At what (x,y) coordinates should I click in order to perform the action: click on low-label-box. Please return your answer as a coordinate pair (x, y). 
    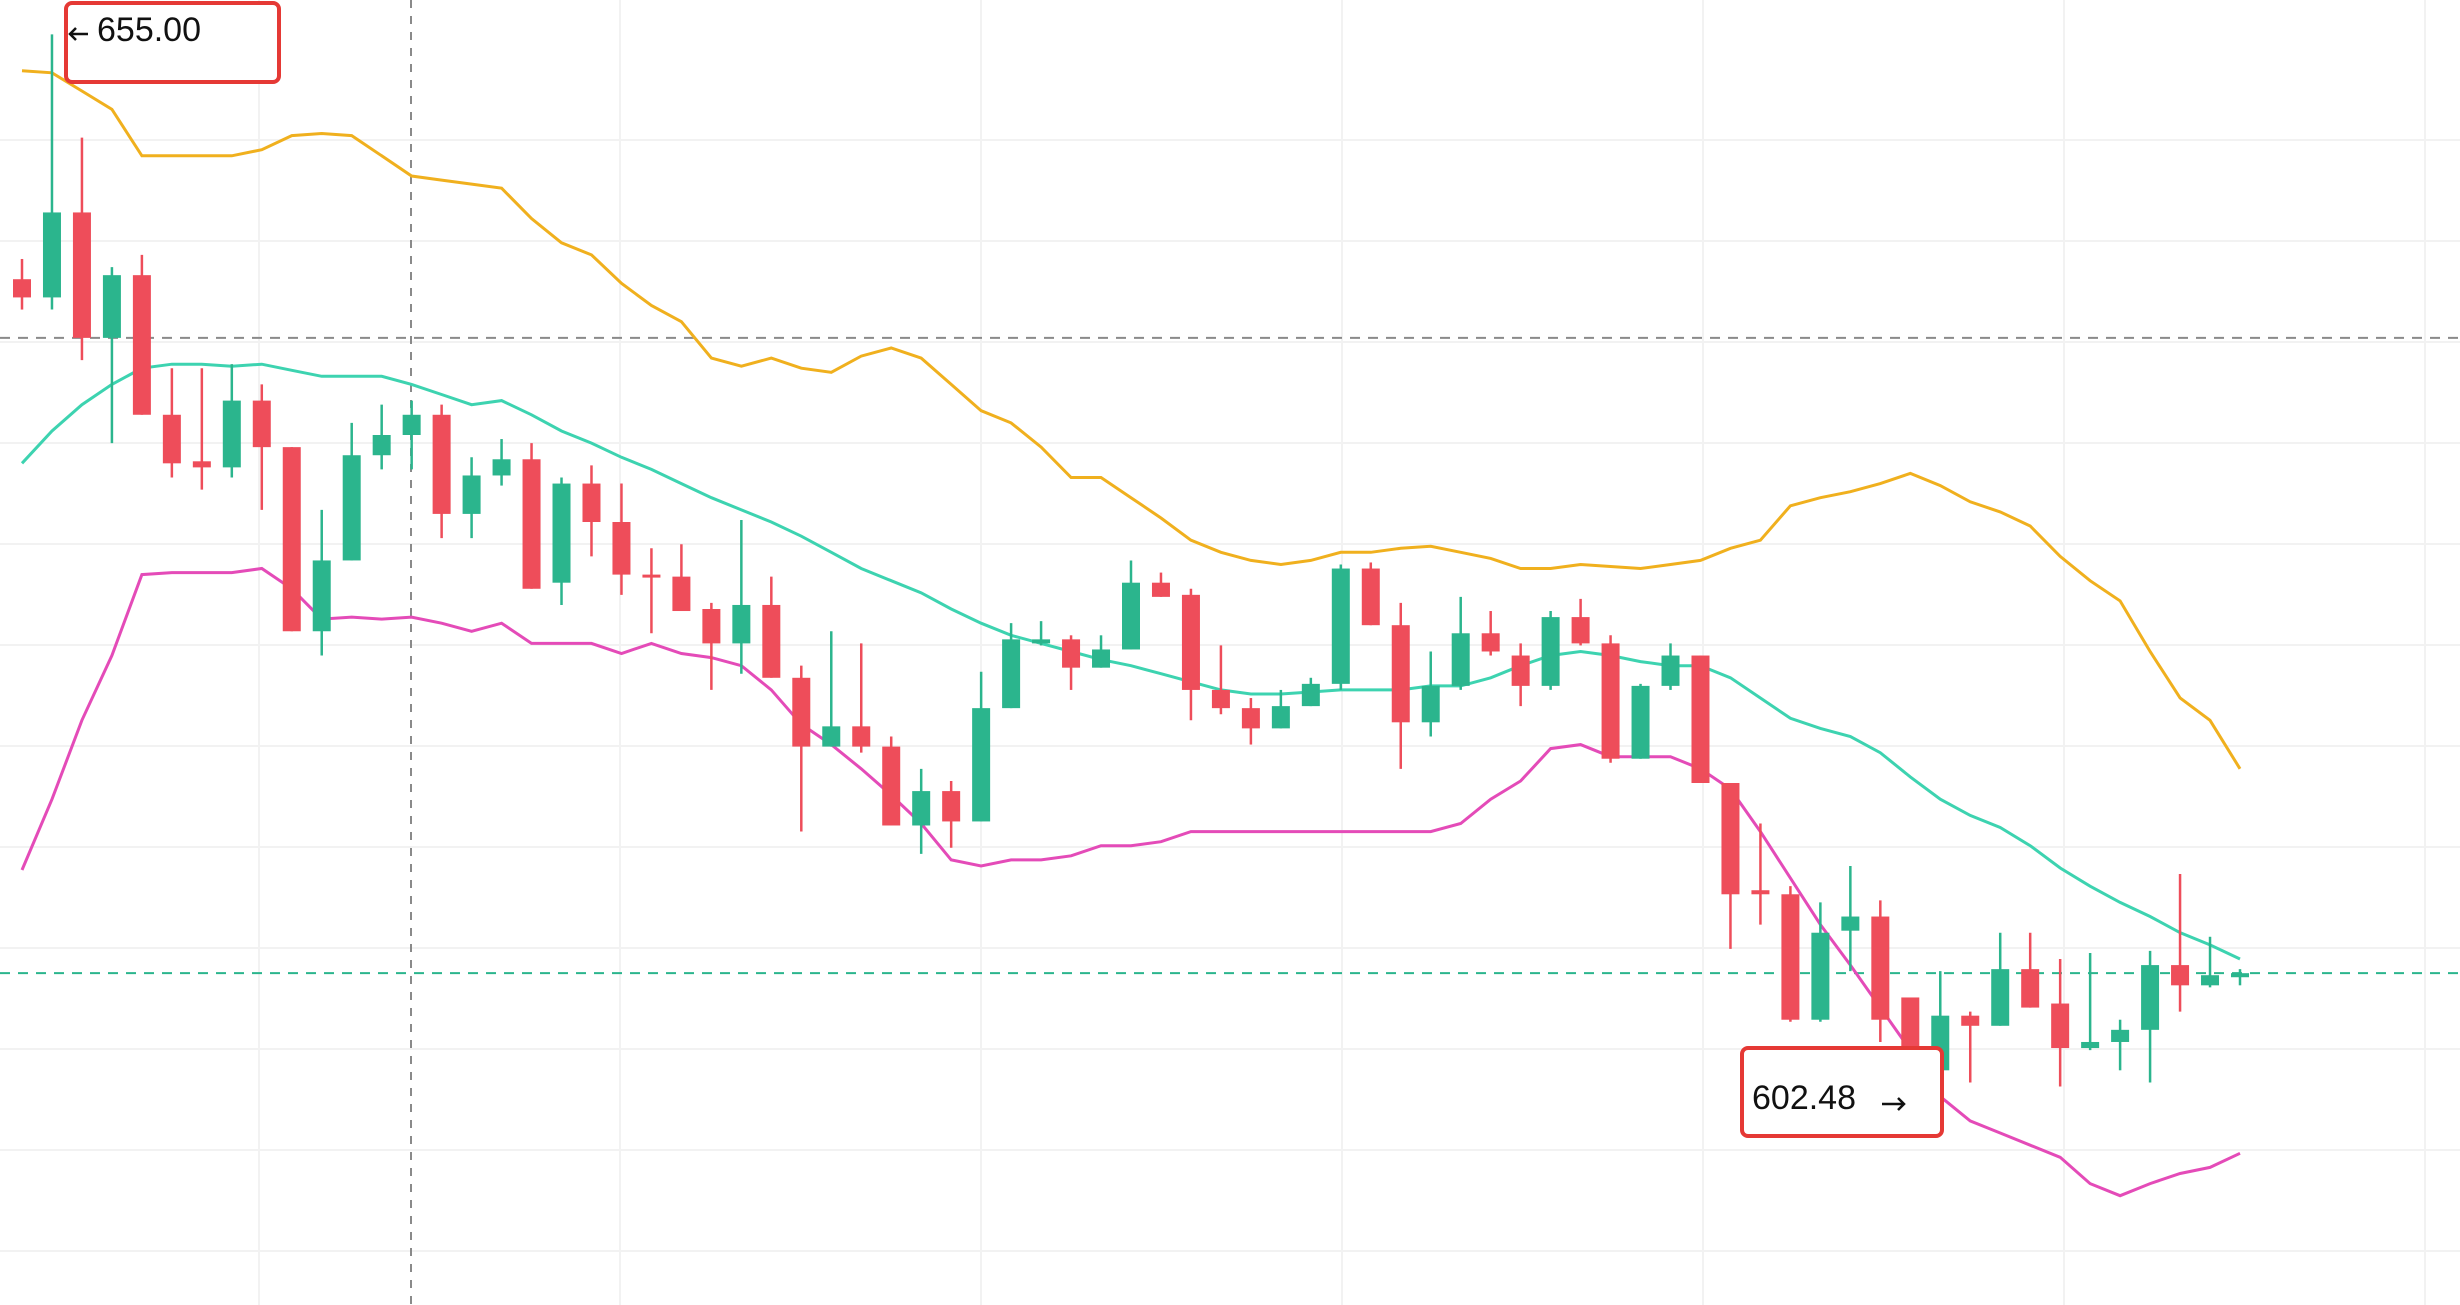
    Looking at the image, I should click on (1842, 1092).